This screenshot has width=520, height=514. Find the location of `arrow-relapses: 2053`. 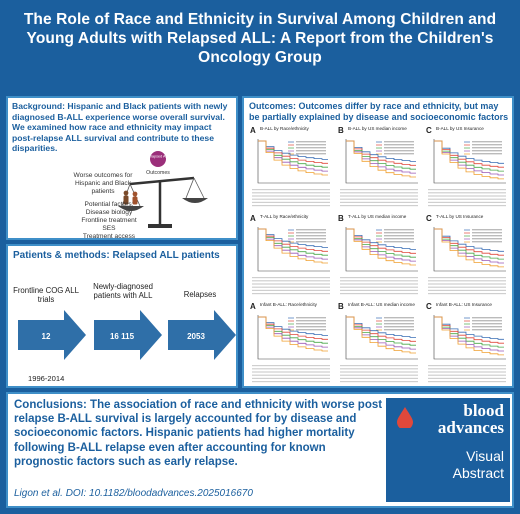

arrow-relapses: 2053 is located at coordinates (203, 335).